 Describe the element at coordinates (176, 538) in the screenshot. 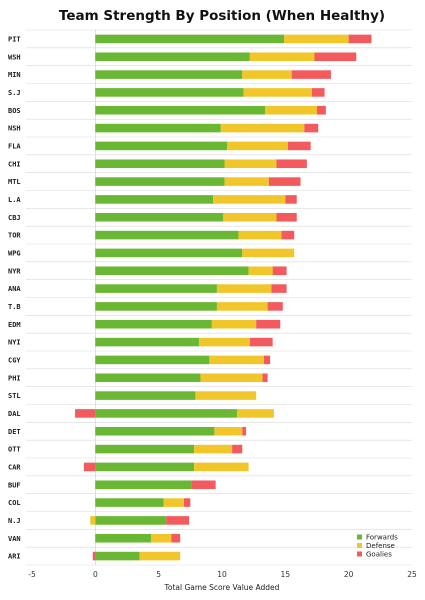

I see `bar-goalies-van` at that location.